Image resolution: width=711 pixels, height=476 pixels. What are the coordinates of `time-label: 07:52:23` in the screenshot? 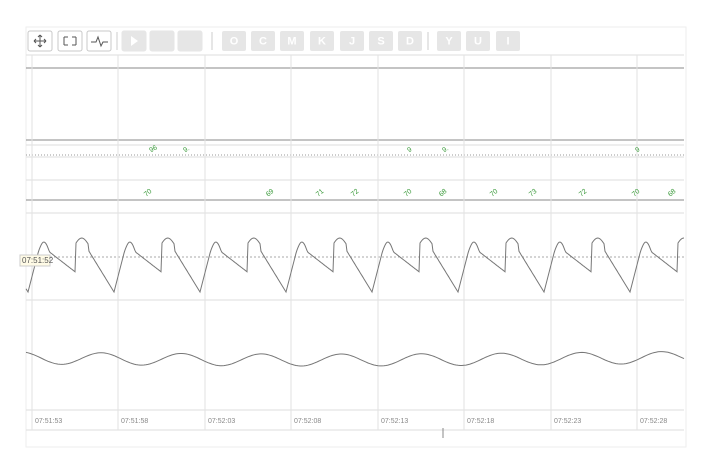 It's located at (567, 421).